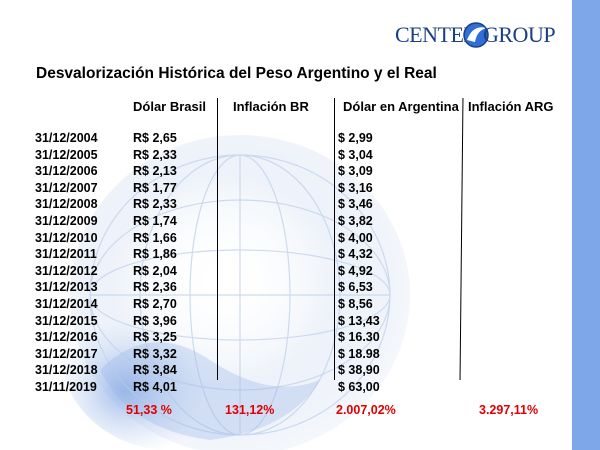  Describe the element at coordinates (66, 387) in the screenshot. I see `row-date: 31/11/2019` at that location.